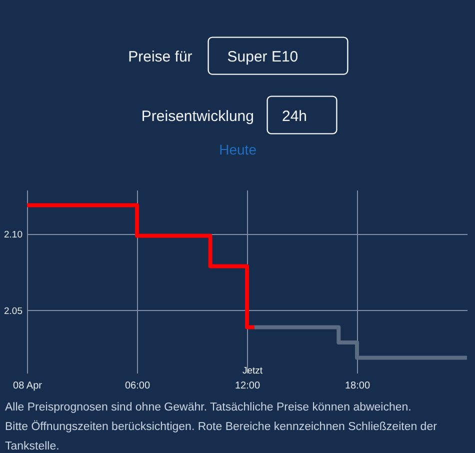  Describe the element at coordinates (28, 386) in the screenshot. I see `x-tick-label: 08 Apr` at that location.